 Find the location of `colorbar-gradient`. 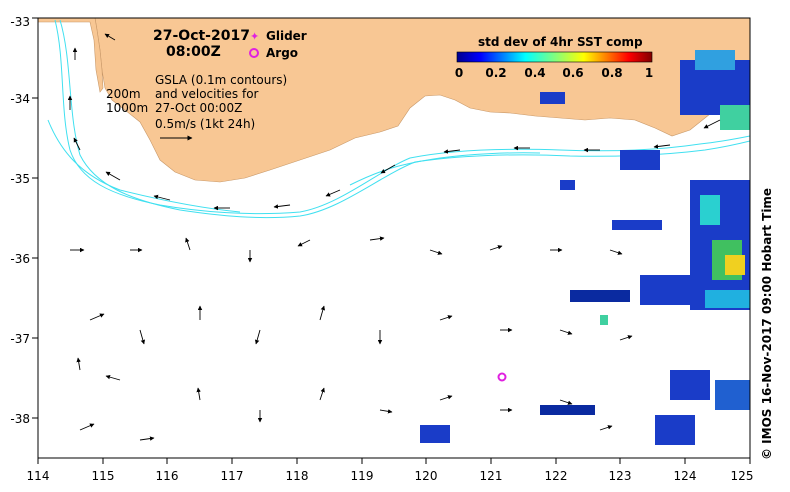

colorbar-gradient is located at coordinates (554, 57).